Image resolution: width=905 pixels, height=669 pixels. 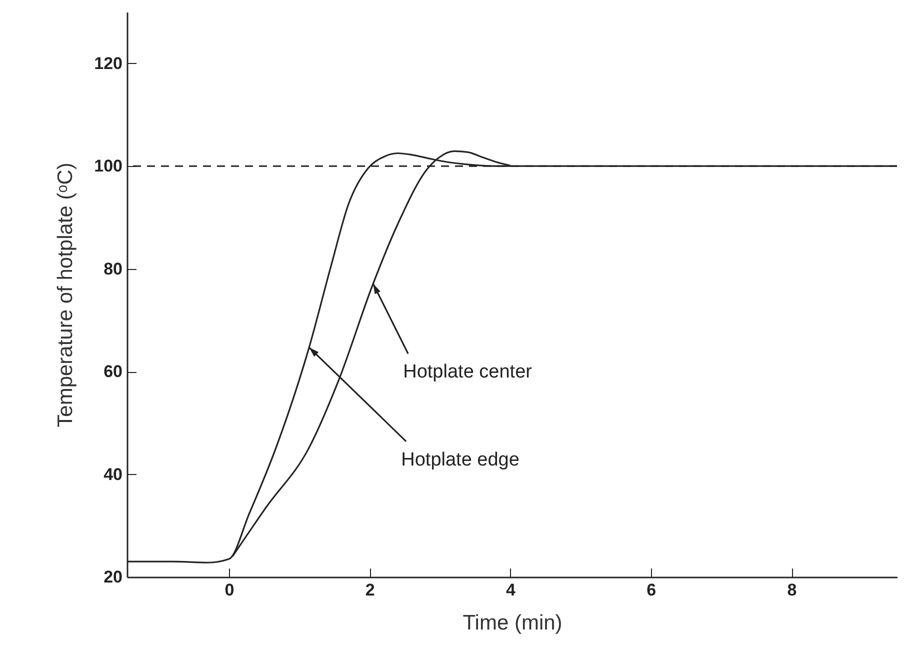 I want to click on x-axis-title: Time (min), so click(x=512, y=623).